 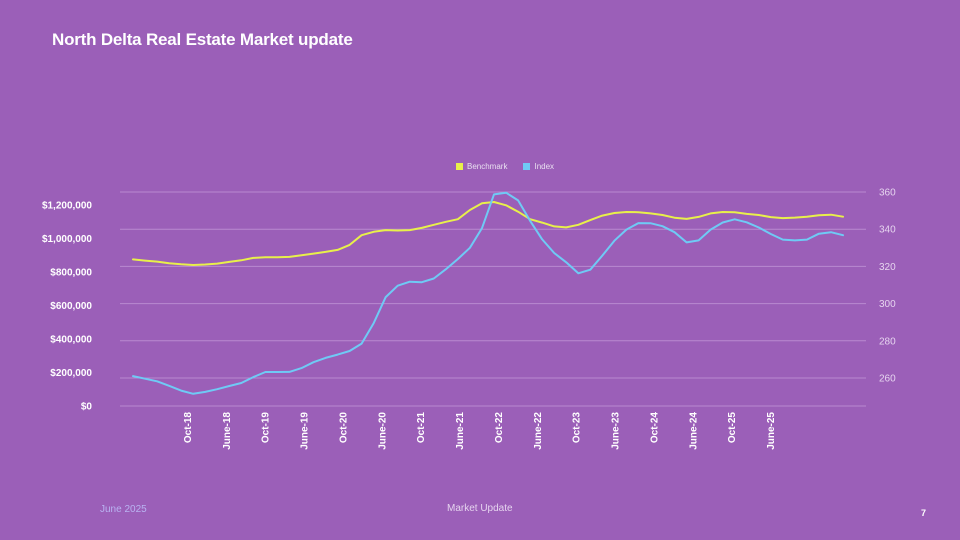 I want to click on x-tick-label: Oct-24, so click(x=654, y=428).